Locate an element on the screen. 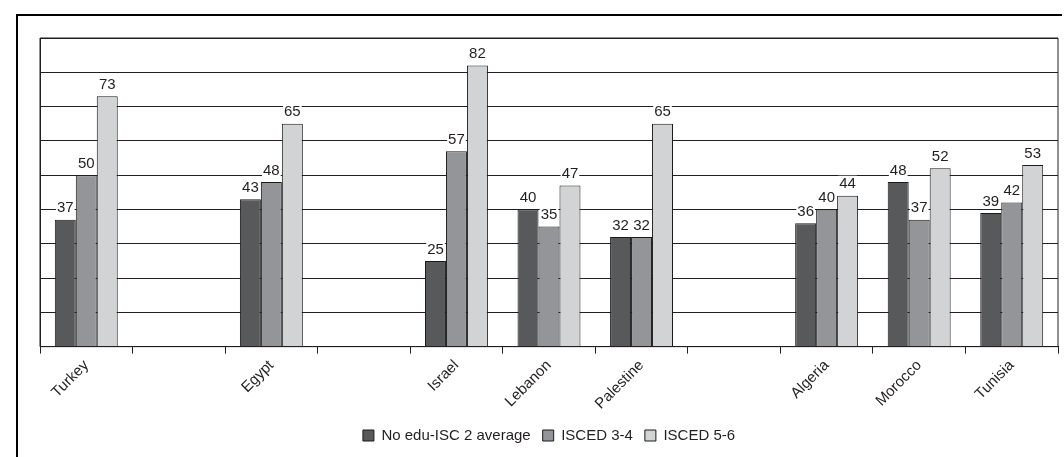  data-label: 44 is located at coordinates (847, 183).